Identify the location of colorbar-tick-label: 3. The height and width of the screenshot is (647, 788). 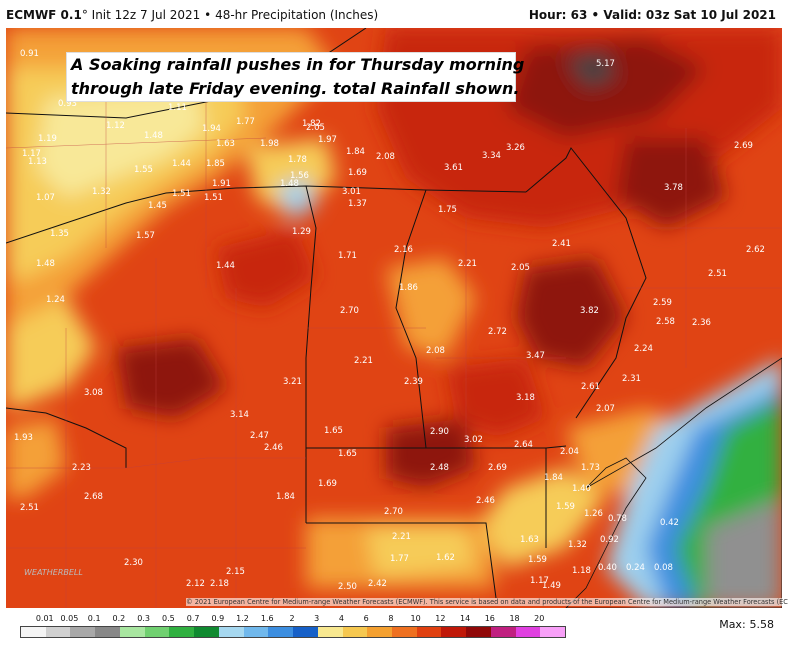
(317, 618).